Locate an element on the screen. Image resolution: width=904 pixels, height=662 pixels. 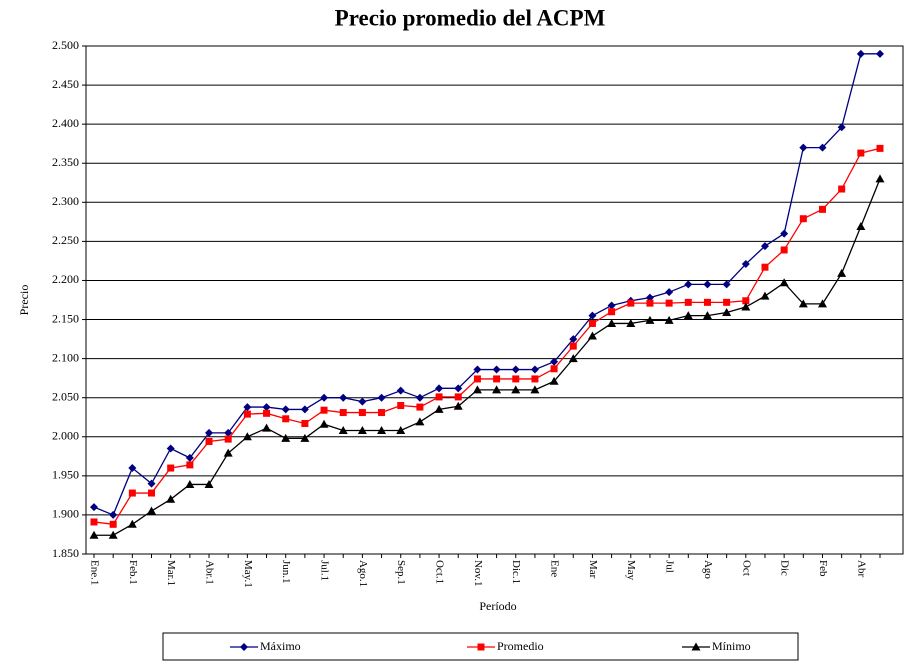
x-tick-label: Oct.1 is located at coordinates (440, 572).